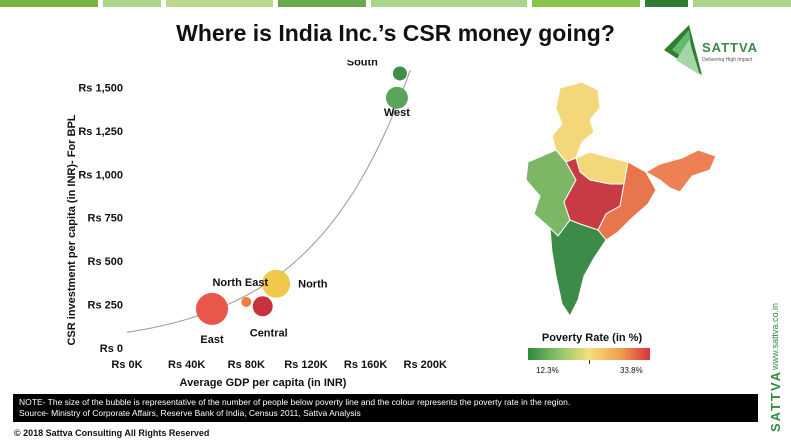 The width and height of the screenshot is (791, 445). What do you see at coordinates (589, 354) in the screenshot?
I see `poverty-color-scale` at bounding box center [589, 354].